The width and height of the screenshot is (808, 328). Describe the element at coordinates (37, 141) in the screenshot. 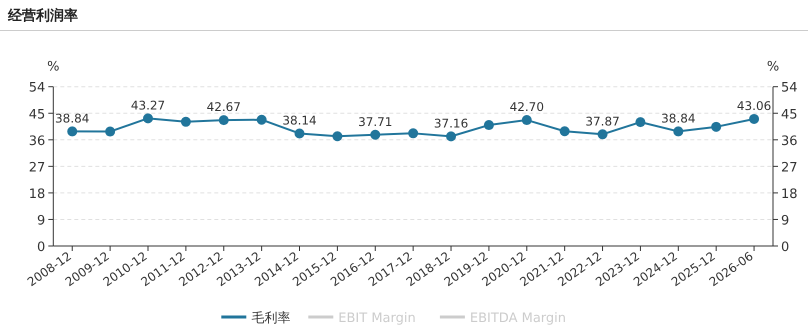

I see `y-tick-label: 36` at that location.